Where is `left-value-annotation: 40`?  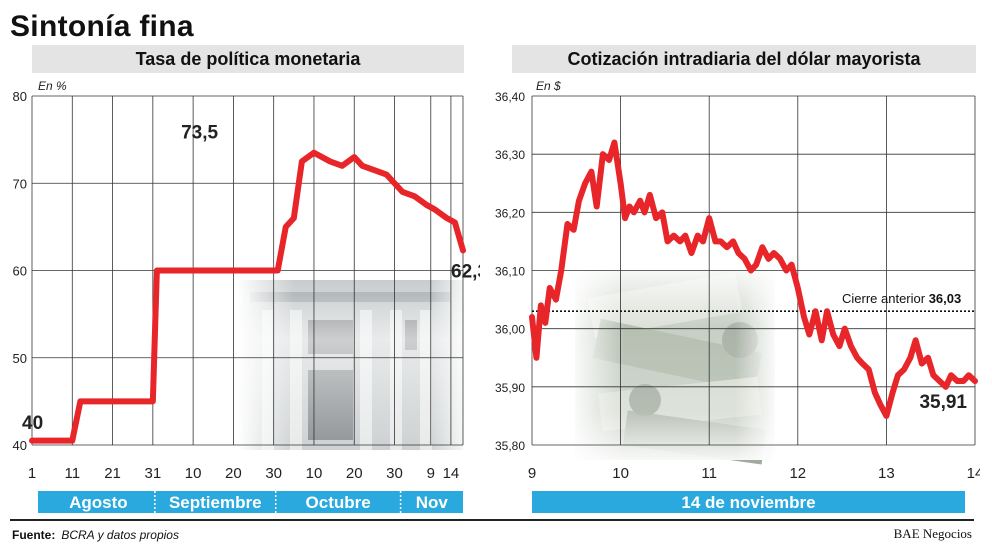
left-value-annotation: 40 is located at coordinates (32, 423).